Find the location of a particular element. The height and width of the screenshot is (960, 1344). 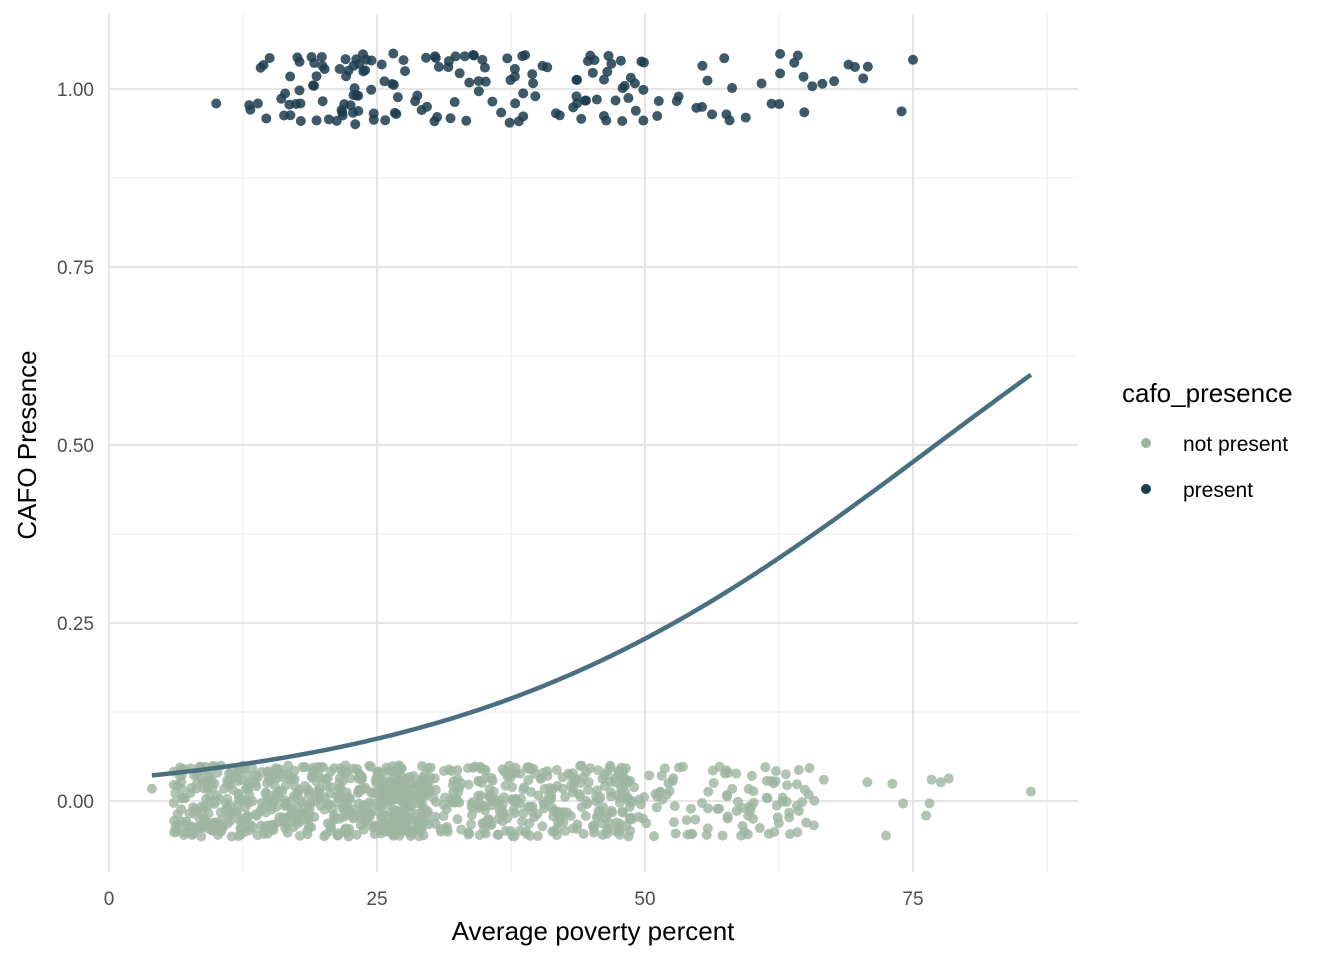

y-tick-label: 0.50 is located at coordinates (75, 446).